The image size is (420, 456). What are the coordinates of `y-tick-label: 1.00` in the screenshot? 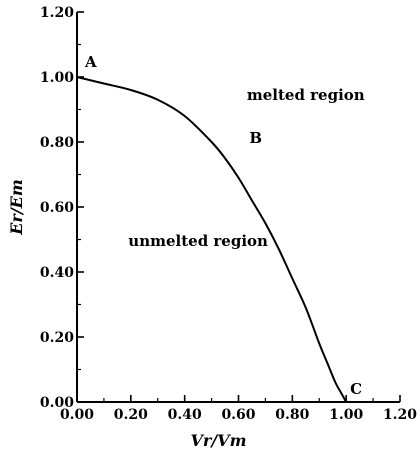 It's located at (57, 78).